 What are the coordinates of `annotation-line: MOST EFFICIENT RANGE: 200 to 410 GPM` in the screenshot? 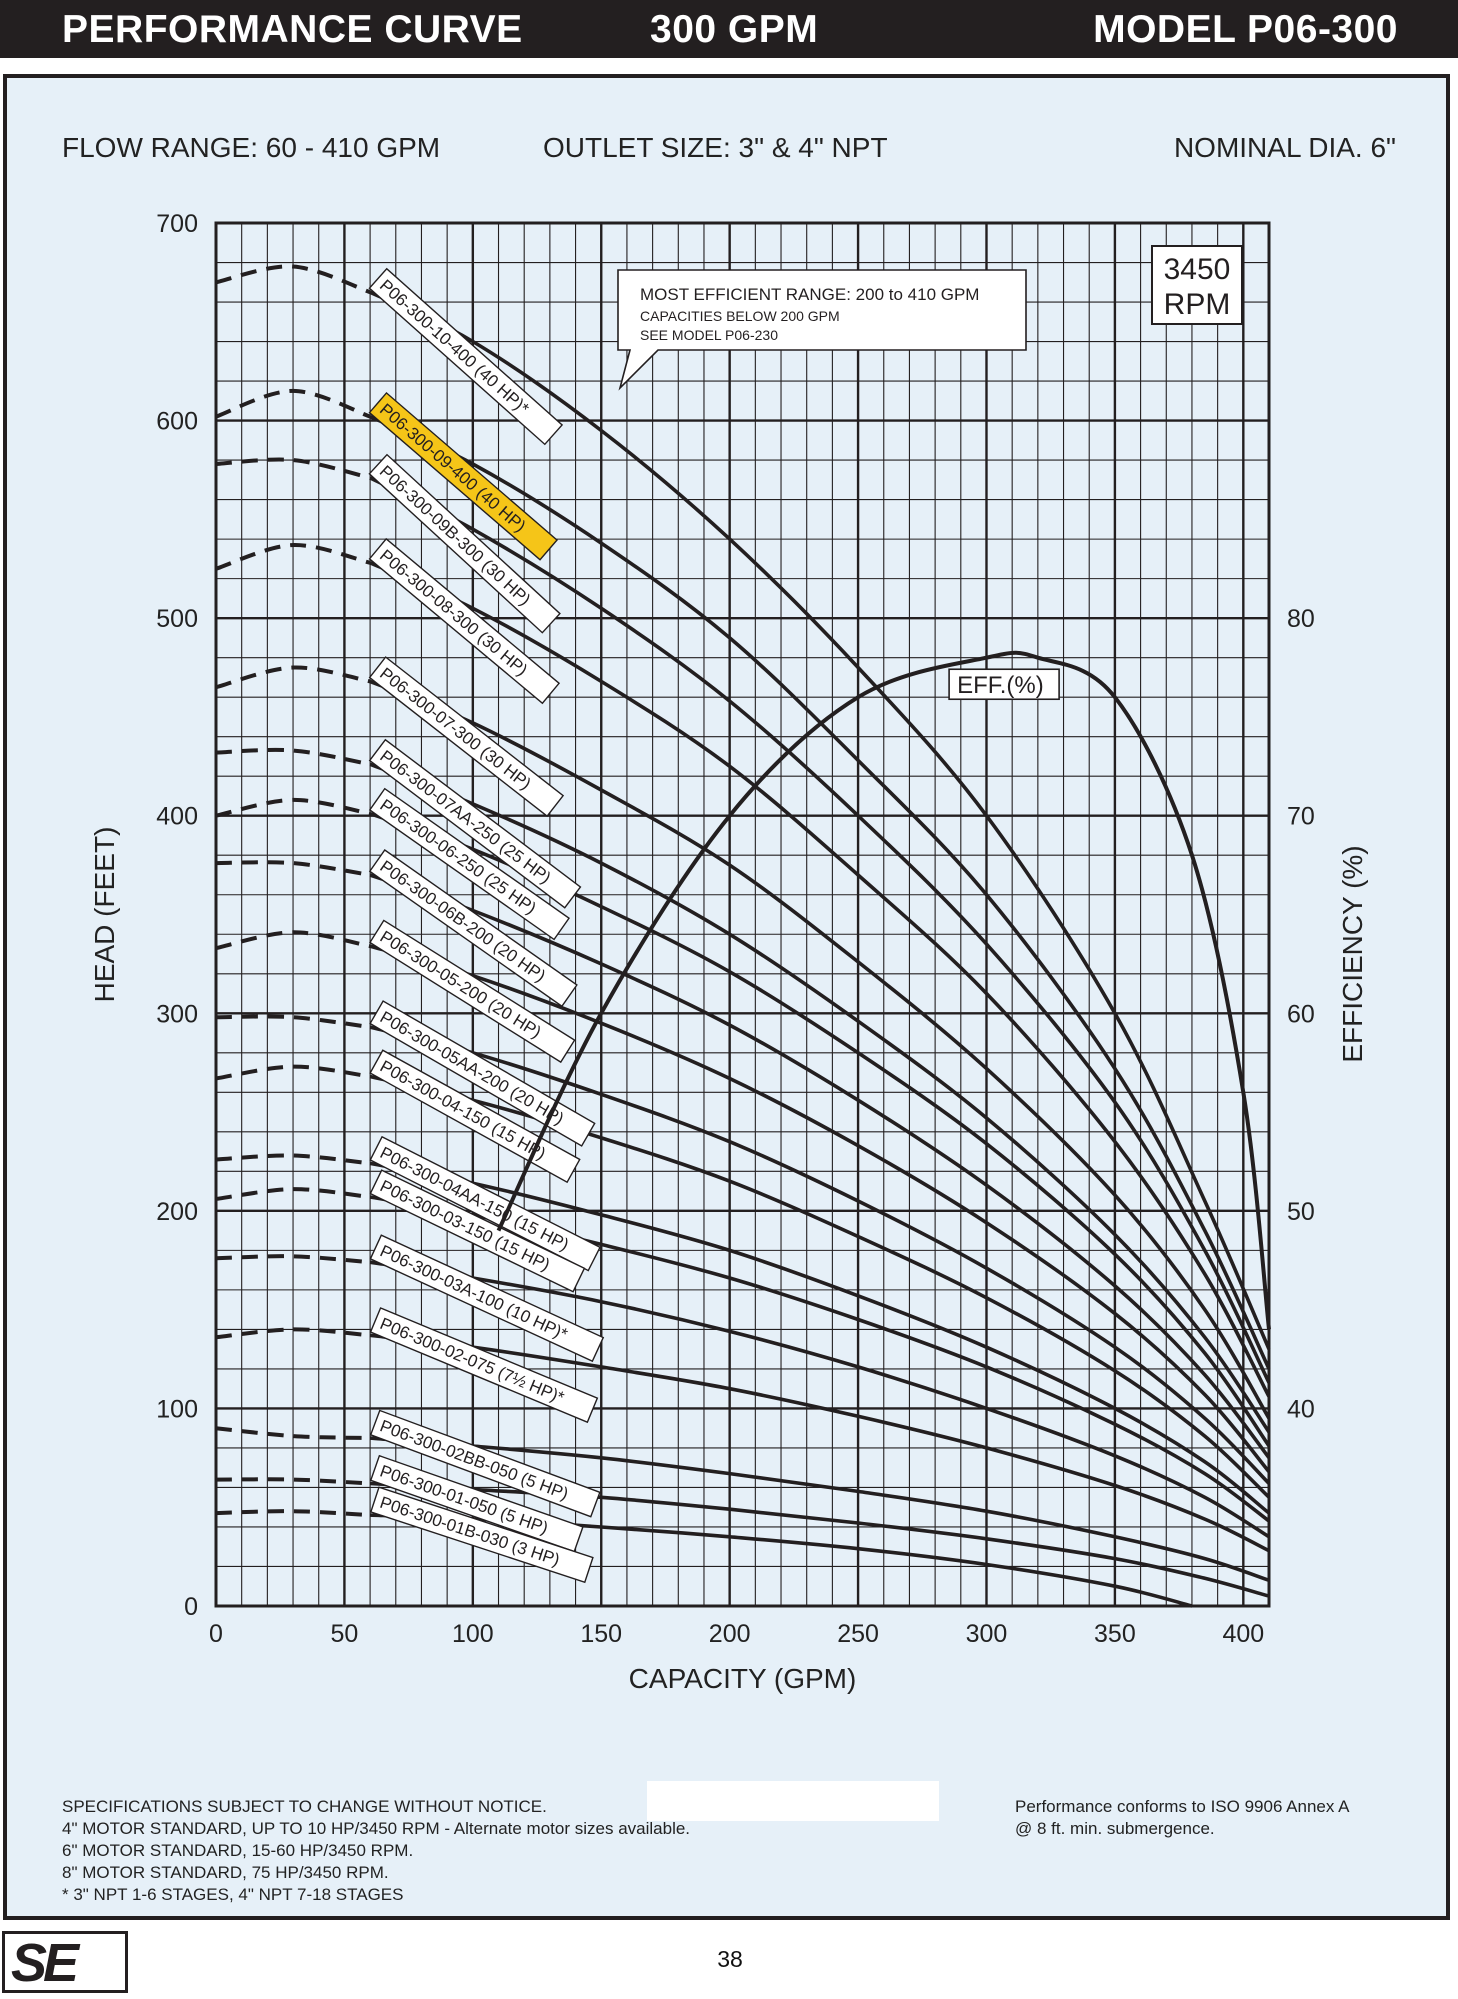 It's located at (809, 294).